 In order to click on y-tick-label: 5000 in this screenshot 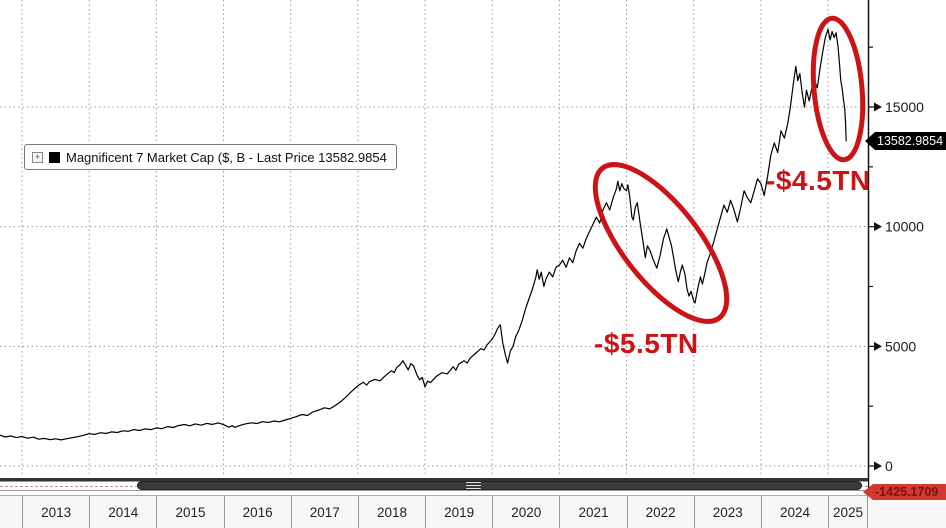, I will do `click(900, 346)`.